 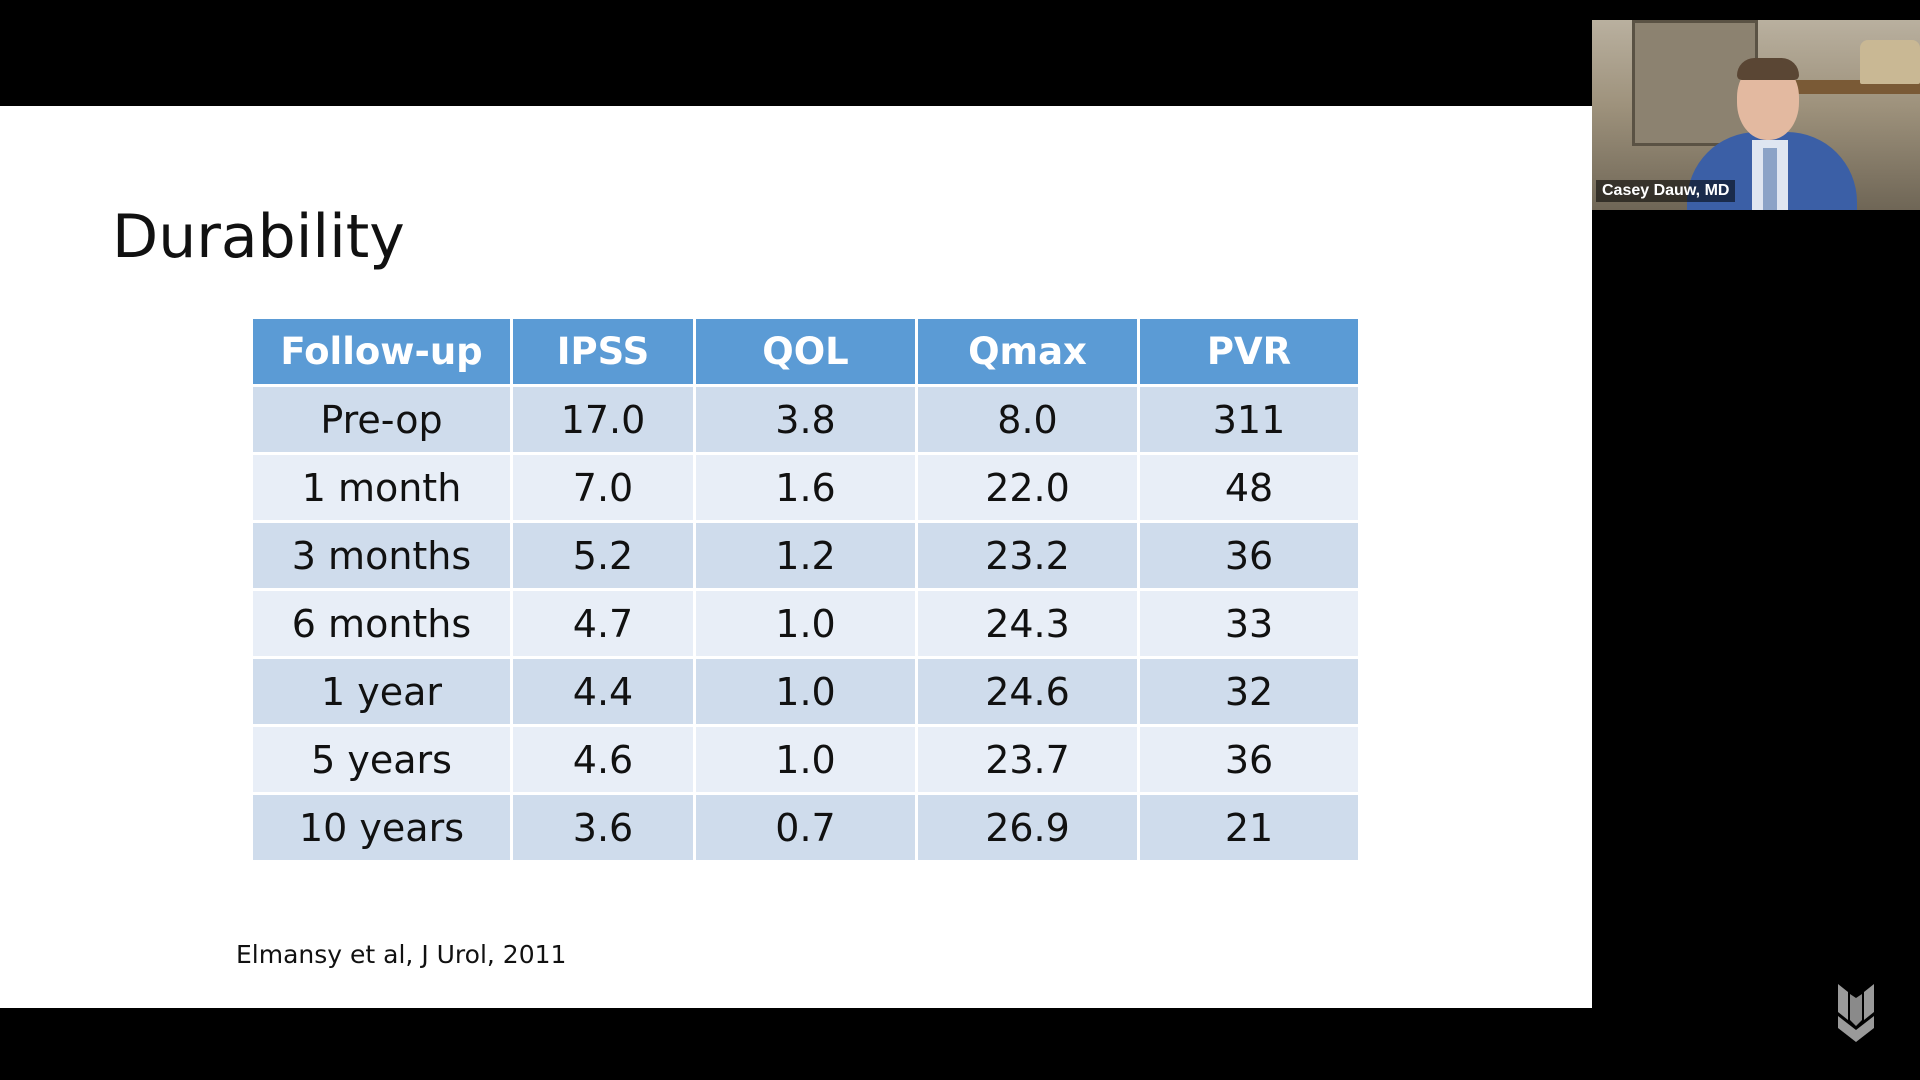 I want to click on table-cell: 32, so click(x=1249, y=691).